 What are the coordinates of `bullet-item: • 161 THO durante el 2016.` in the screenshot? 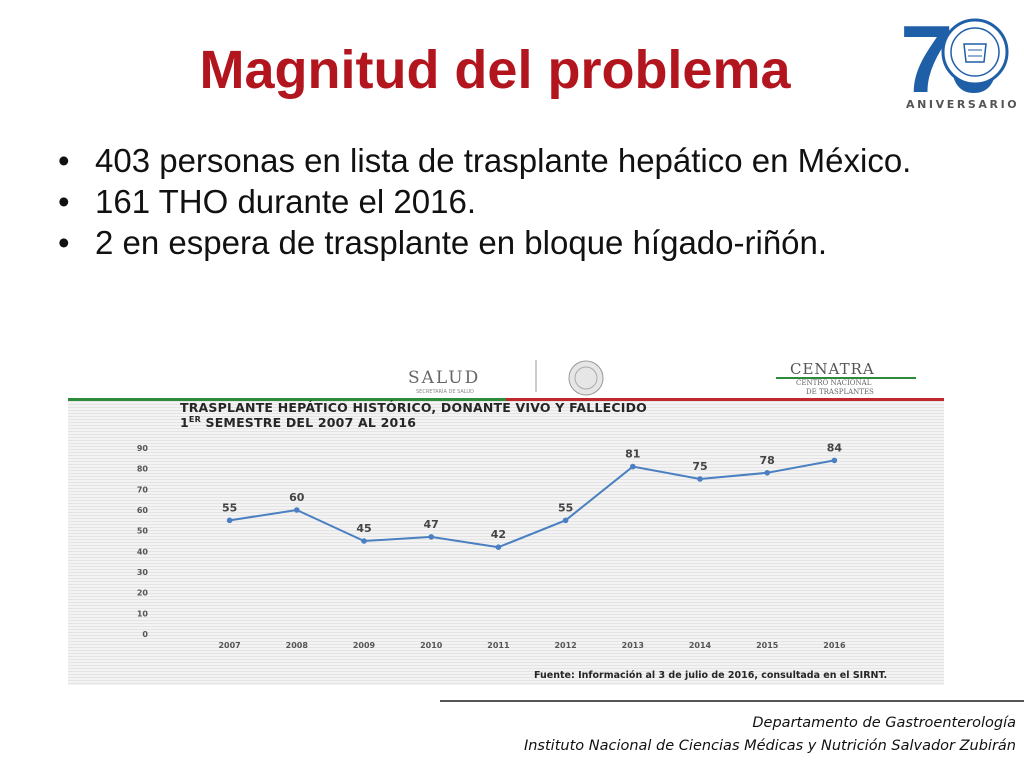 It's located at (508, 201).